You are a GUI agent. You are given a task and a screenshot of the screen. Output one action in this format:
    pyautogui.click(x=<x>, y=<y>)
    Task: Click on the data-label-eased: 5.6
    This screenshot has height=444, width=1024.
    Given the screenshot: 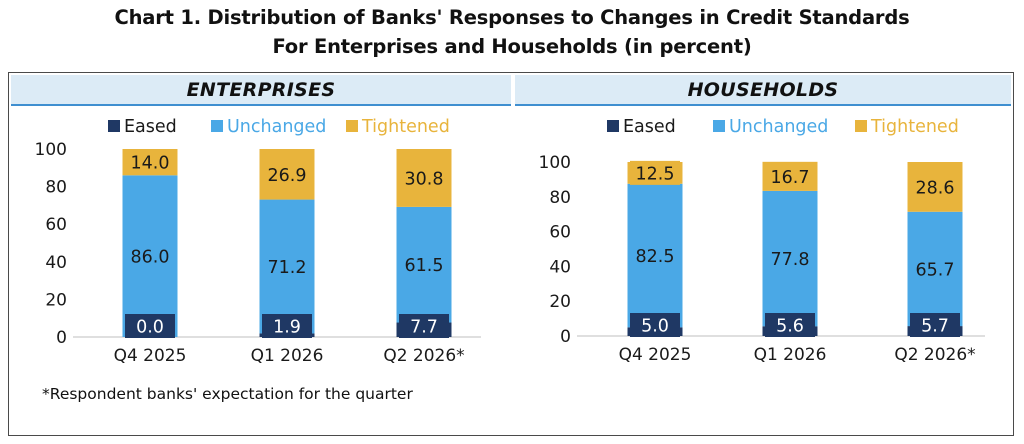 What is the action you would take?
    pyautogui.click(x=790, y=327)
    